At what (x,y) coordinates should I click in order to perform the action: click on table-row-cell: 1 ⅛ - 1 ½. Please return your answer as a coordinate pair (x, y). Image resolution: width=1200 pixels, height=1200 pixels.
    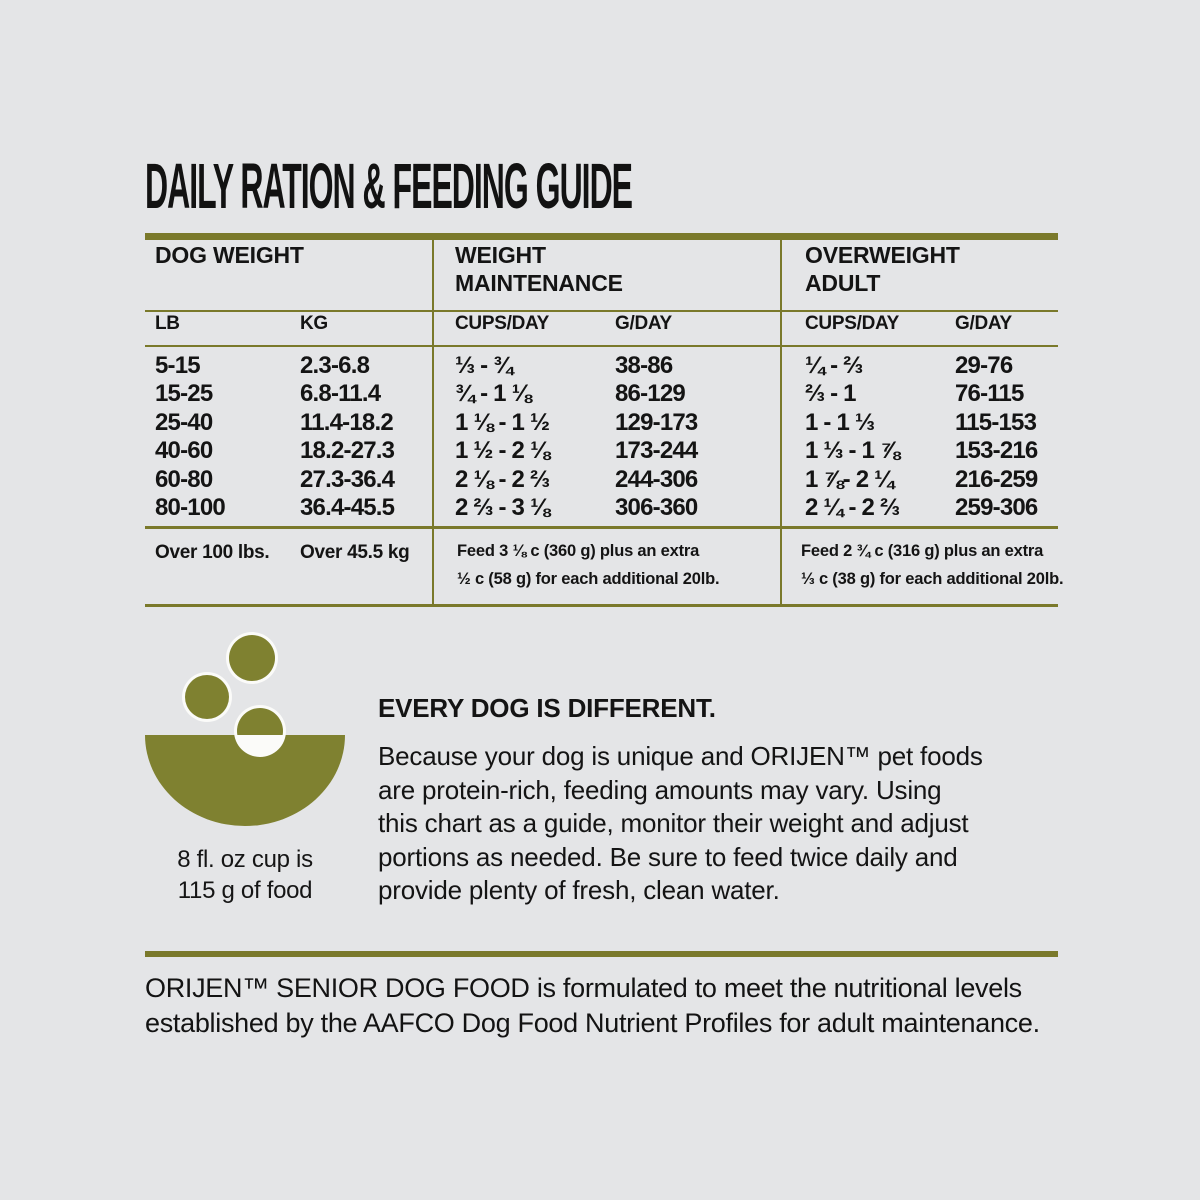
    Looking at the image, I should click on (502, 422).